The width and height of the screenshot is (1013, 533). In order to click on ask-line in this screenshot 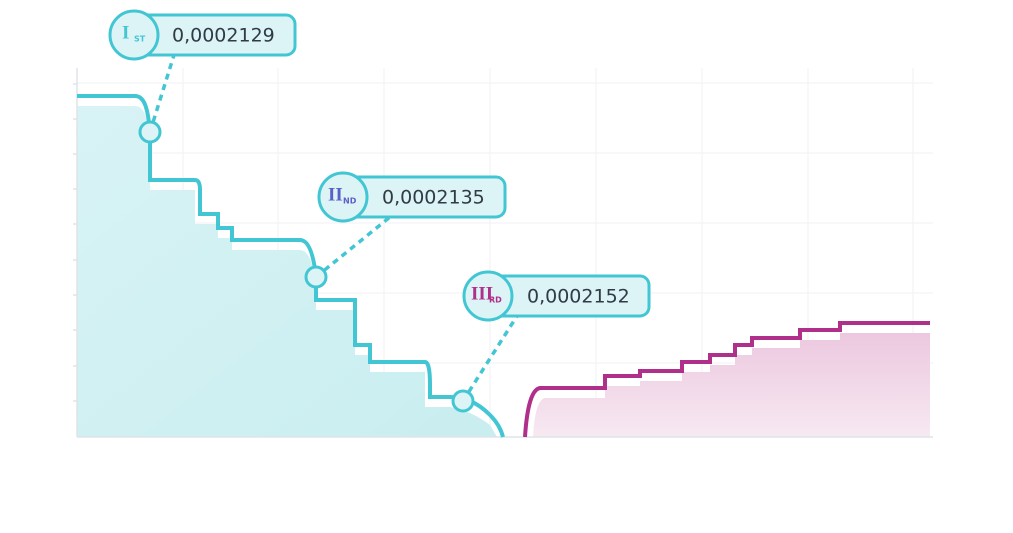, I will do `click(726, 379)`.